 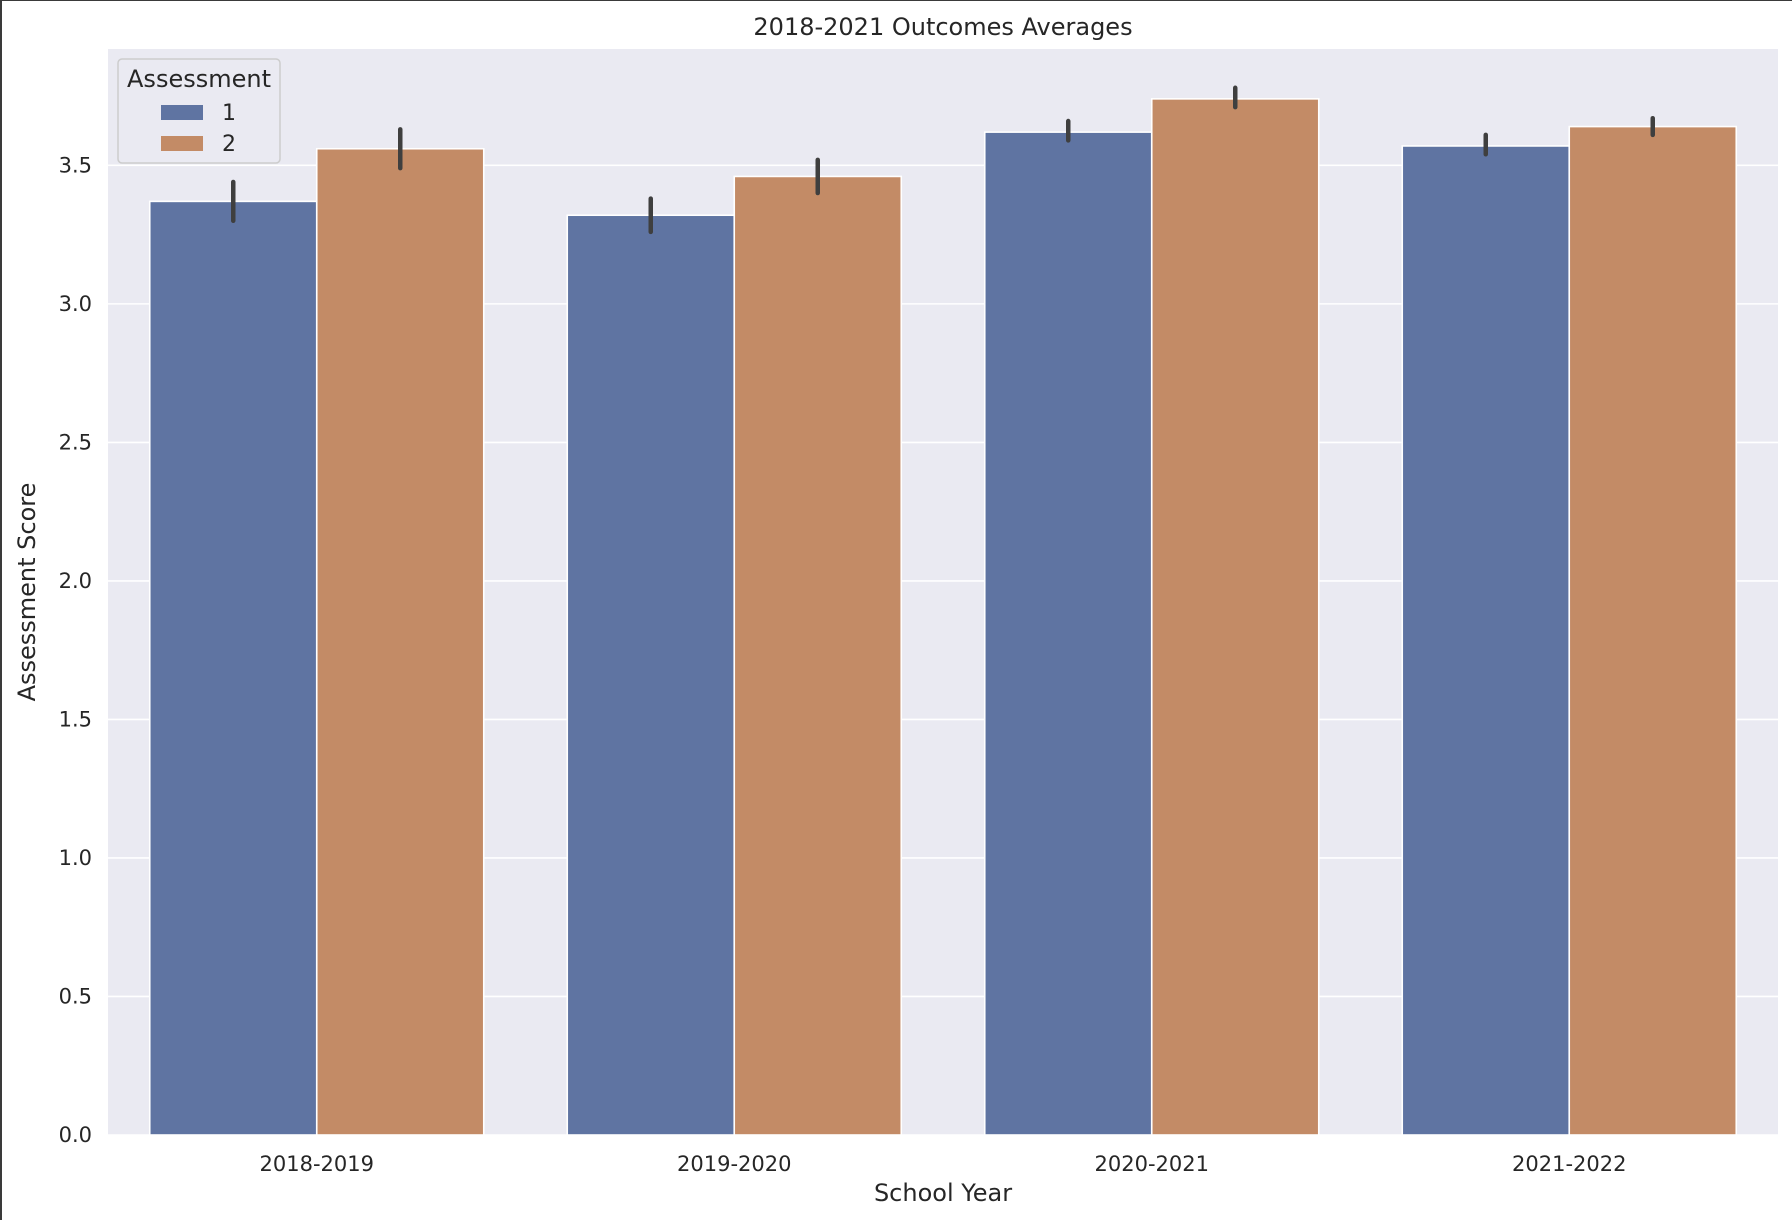 What do you see at coordinates (651, 675) in the screenshot?
I see `bar-series-1-2019-2020` at bounding box center [651, 675].